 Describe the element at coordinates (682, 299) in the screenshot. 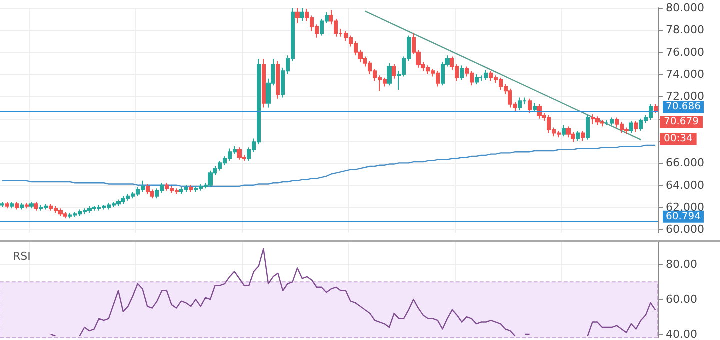

I see `y-tick-label: 60.00` at that location.